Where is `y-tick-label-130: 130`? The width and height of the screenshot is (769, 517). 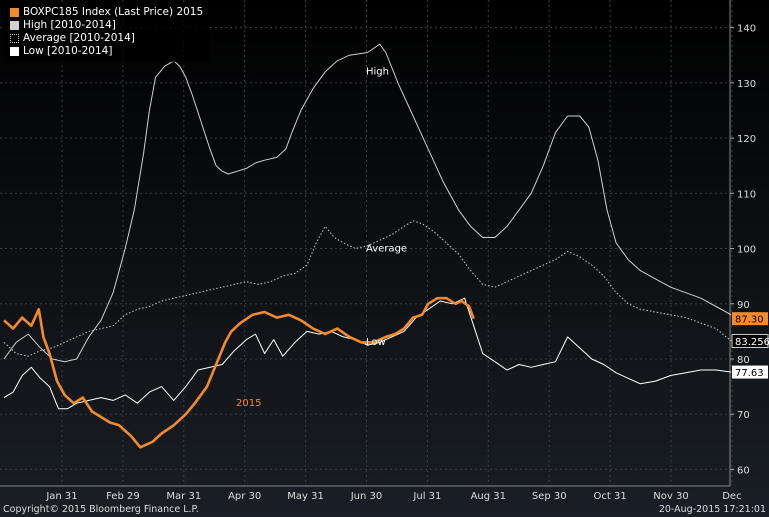
y-tick-label-130: 130 is located at coordinates (746, 84).